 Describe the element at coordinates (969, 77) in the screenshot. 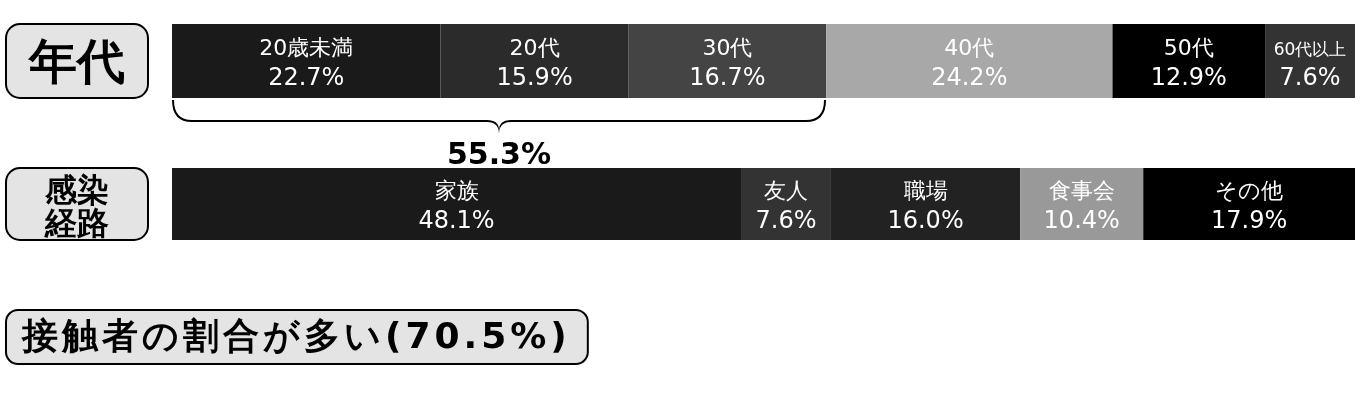

I see `data-label: 24.2%` at that location.